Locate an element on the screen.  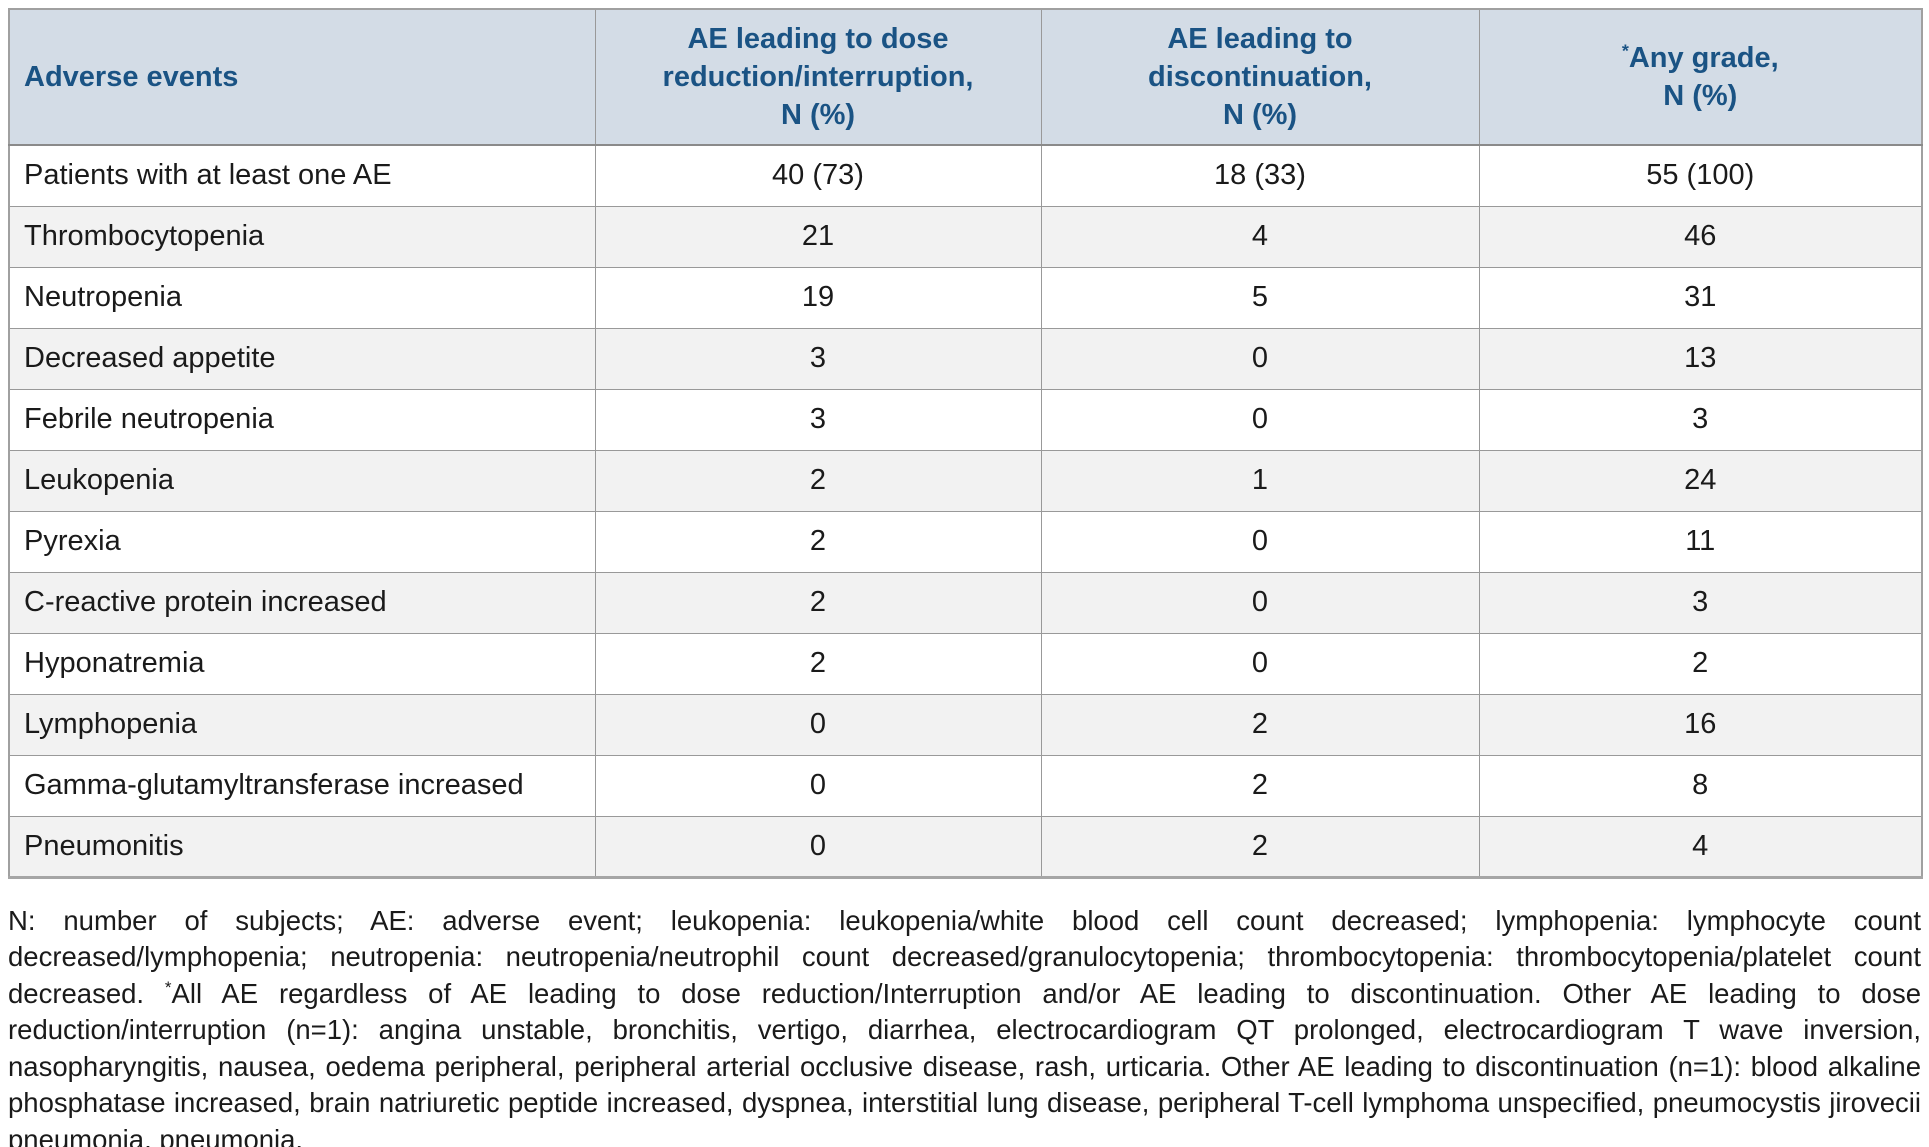
column-header-any-grade-unit: N (%) is located at coordinates (1700, 96).